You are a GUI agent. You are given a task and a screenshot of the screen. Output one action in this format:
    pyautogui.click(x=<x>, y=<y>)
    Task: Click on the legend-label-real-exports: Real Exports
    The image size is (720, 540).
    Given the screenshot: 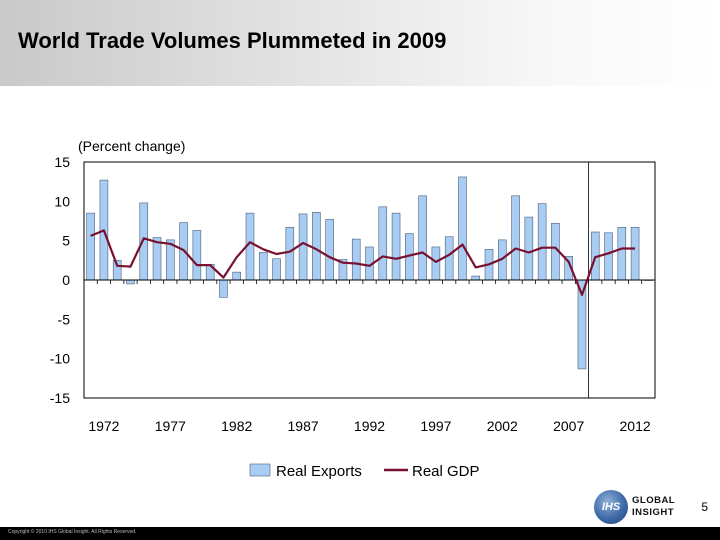 What is the action you would take?
    pyautogui.click(x=319, y=471)
    